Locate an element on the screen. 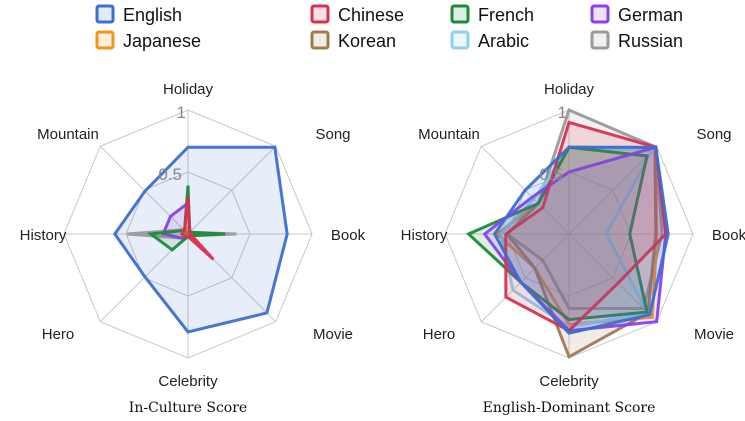  legend-swatch-korean is located at coordinates (320, 40).